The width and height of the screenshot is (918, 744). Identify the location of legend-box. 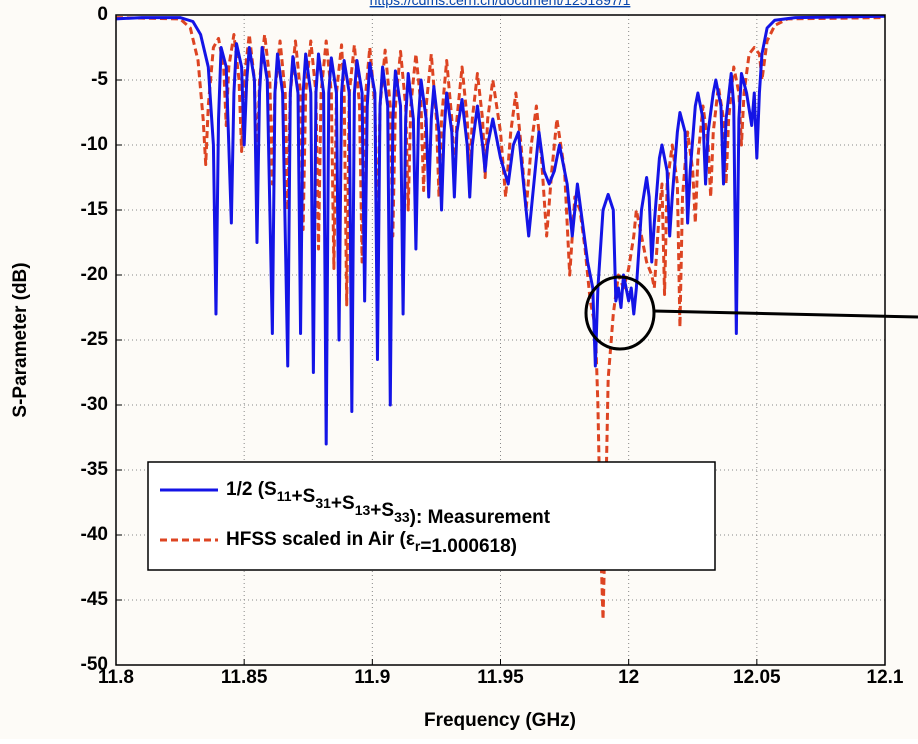
(431, 516).